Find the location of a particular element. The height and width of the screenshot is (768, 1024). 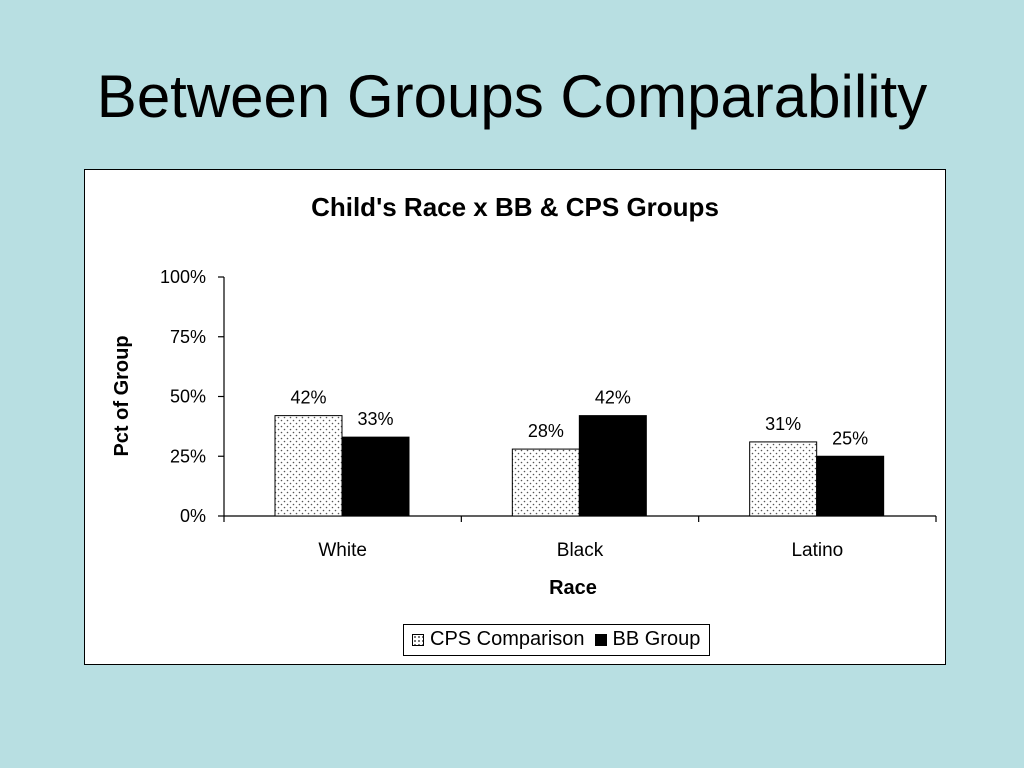

y-axis-title: Pct of Group is located at coordinates (122, 395).